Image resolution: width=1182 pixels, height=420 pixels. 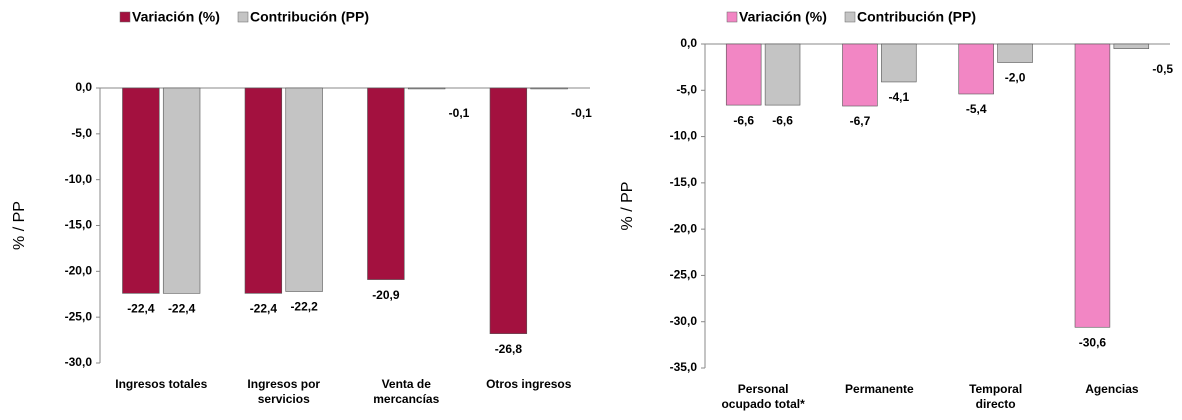 I want to click on x-tick-label: Temporal directo, so click(x=995, y=396).